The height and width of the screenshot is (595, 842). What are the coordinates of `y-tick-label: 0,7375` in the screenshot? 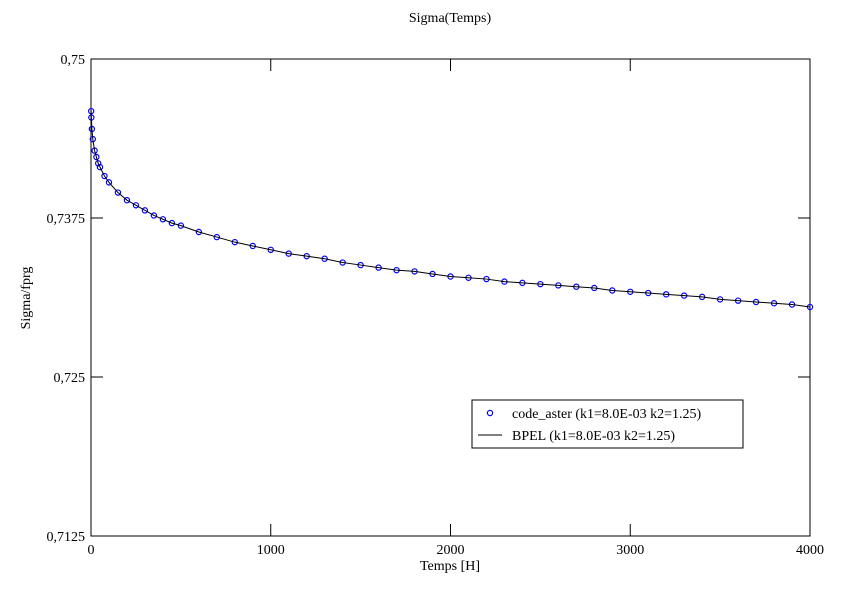 It's located at (66, 219).